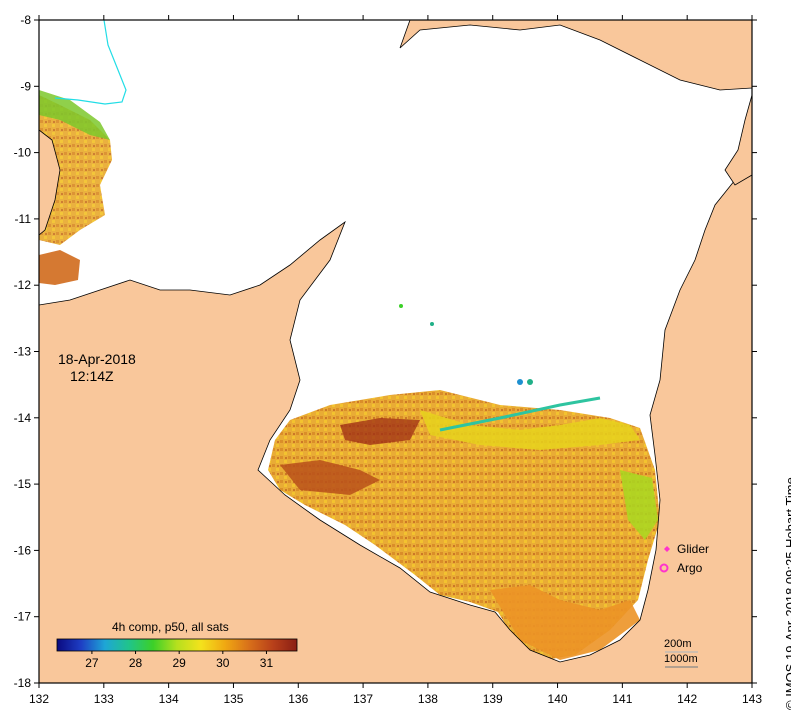 The height and width of the screenshot is (721, 791). What do you see at coordinates (363, 699) in the screenshot?
I see `lon-tick-label: 137` at bounding box center [363, 699].